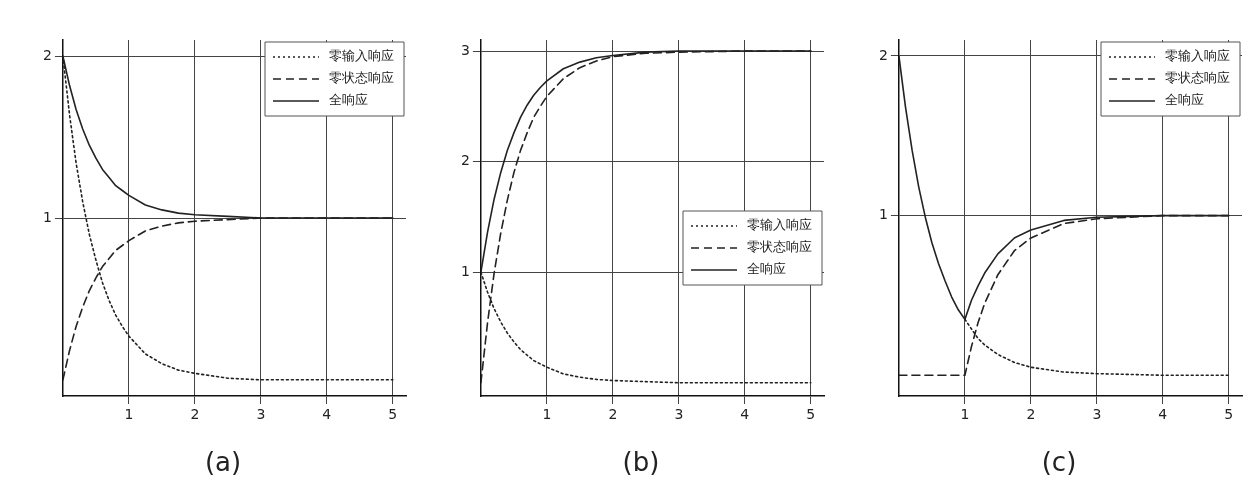  What do you see at coordinates (465, 160) in the screenshot?
I see `y-tick-label: 2` at bounding box center [465, 160].